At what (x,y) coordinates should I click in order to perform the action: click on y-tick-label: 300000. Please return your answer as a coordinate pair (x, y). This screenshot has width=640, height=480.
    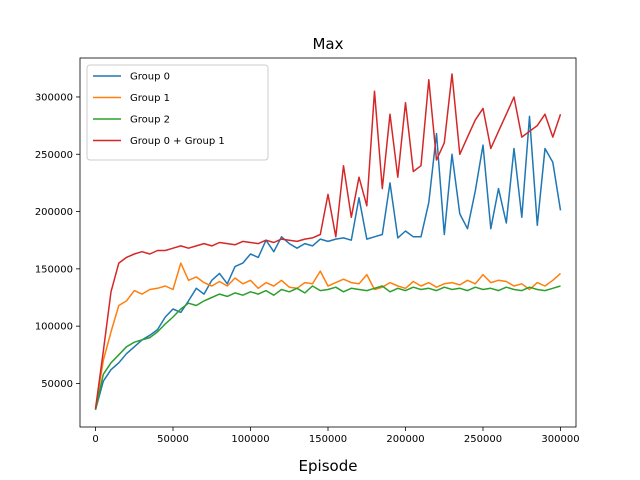
    Looking at the image, I should click on (54, 97).